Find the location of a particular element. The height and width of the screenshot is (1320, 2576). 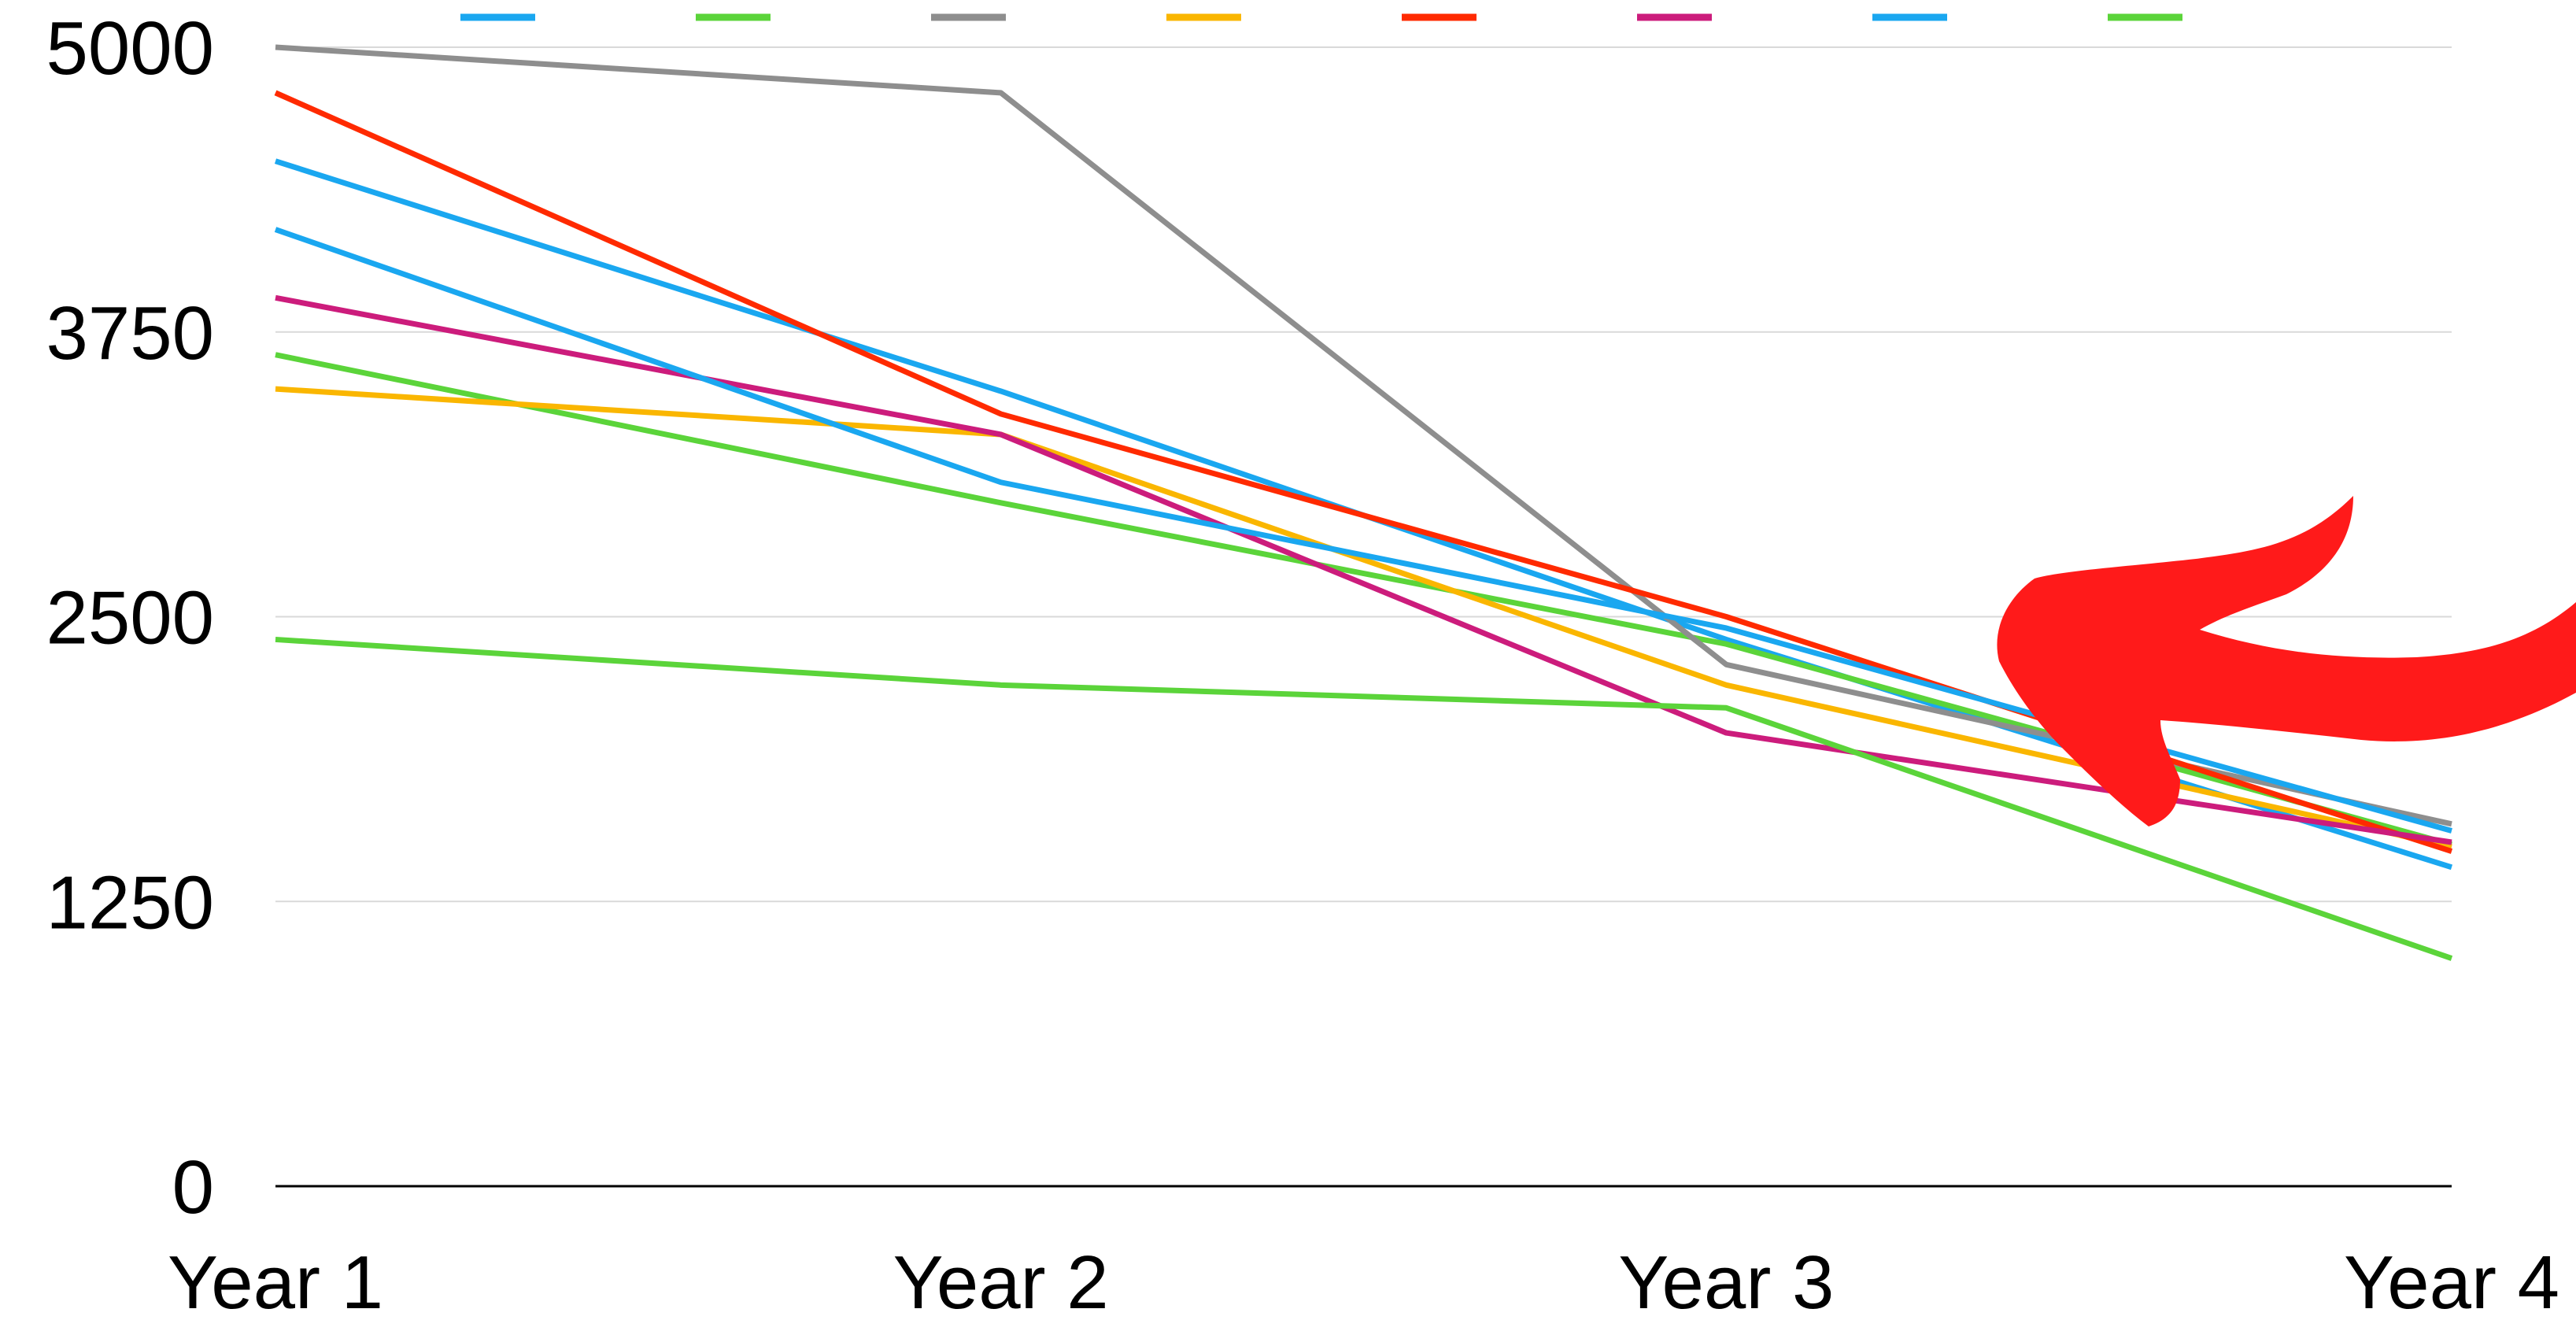

y-axis-tick-labels: 0 1250 2500 3750 5000 is located at coordinates (130, 618).